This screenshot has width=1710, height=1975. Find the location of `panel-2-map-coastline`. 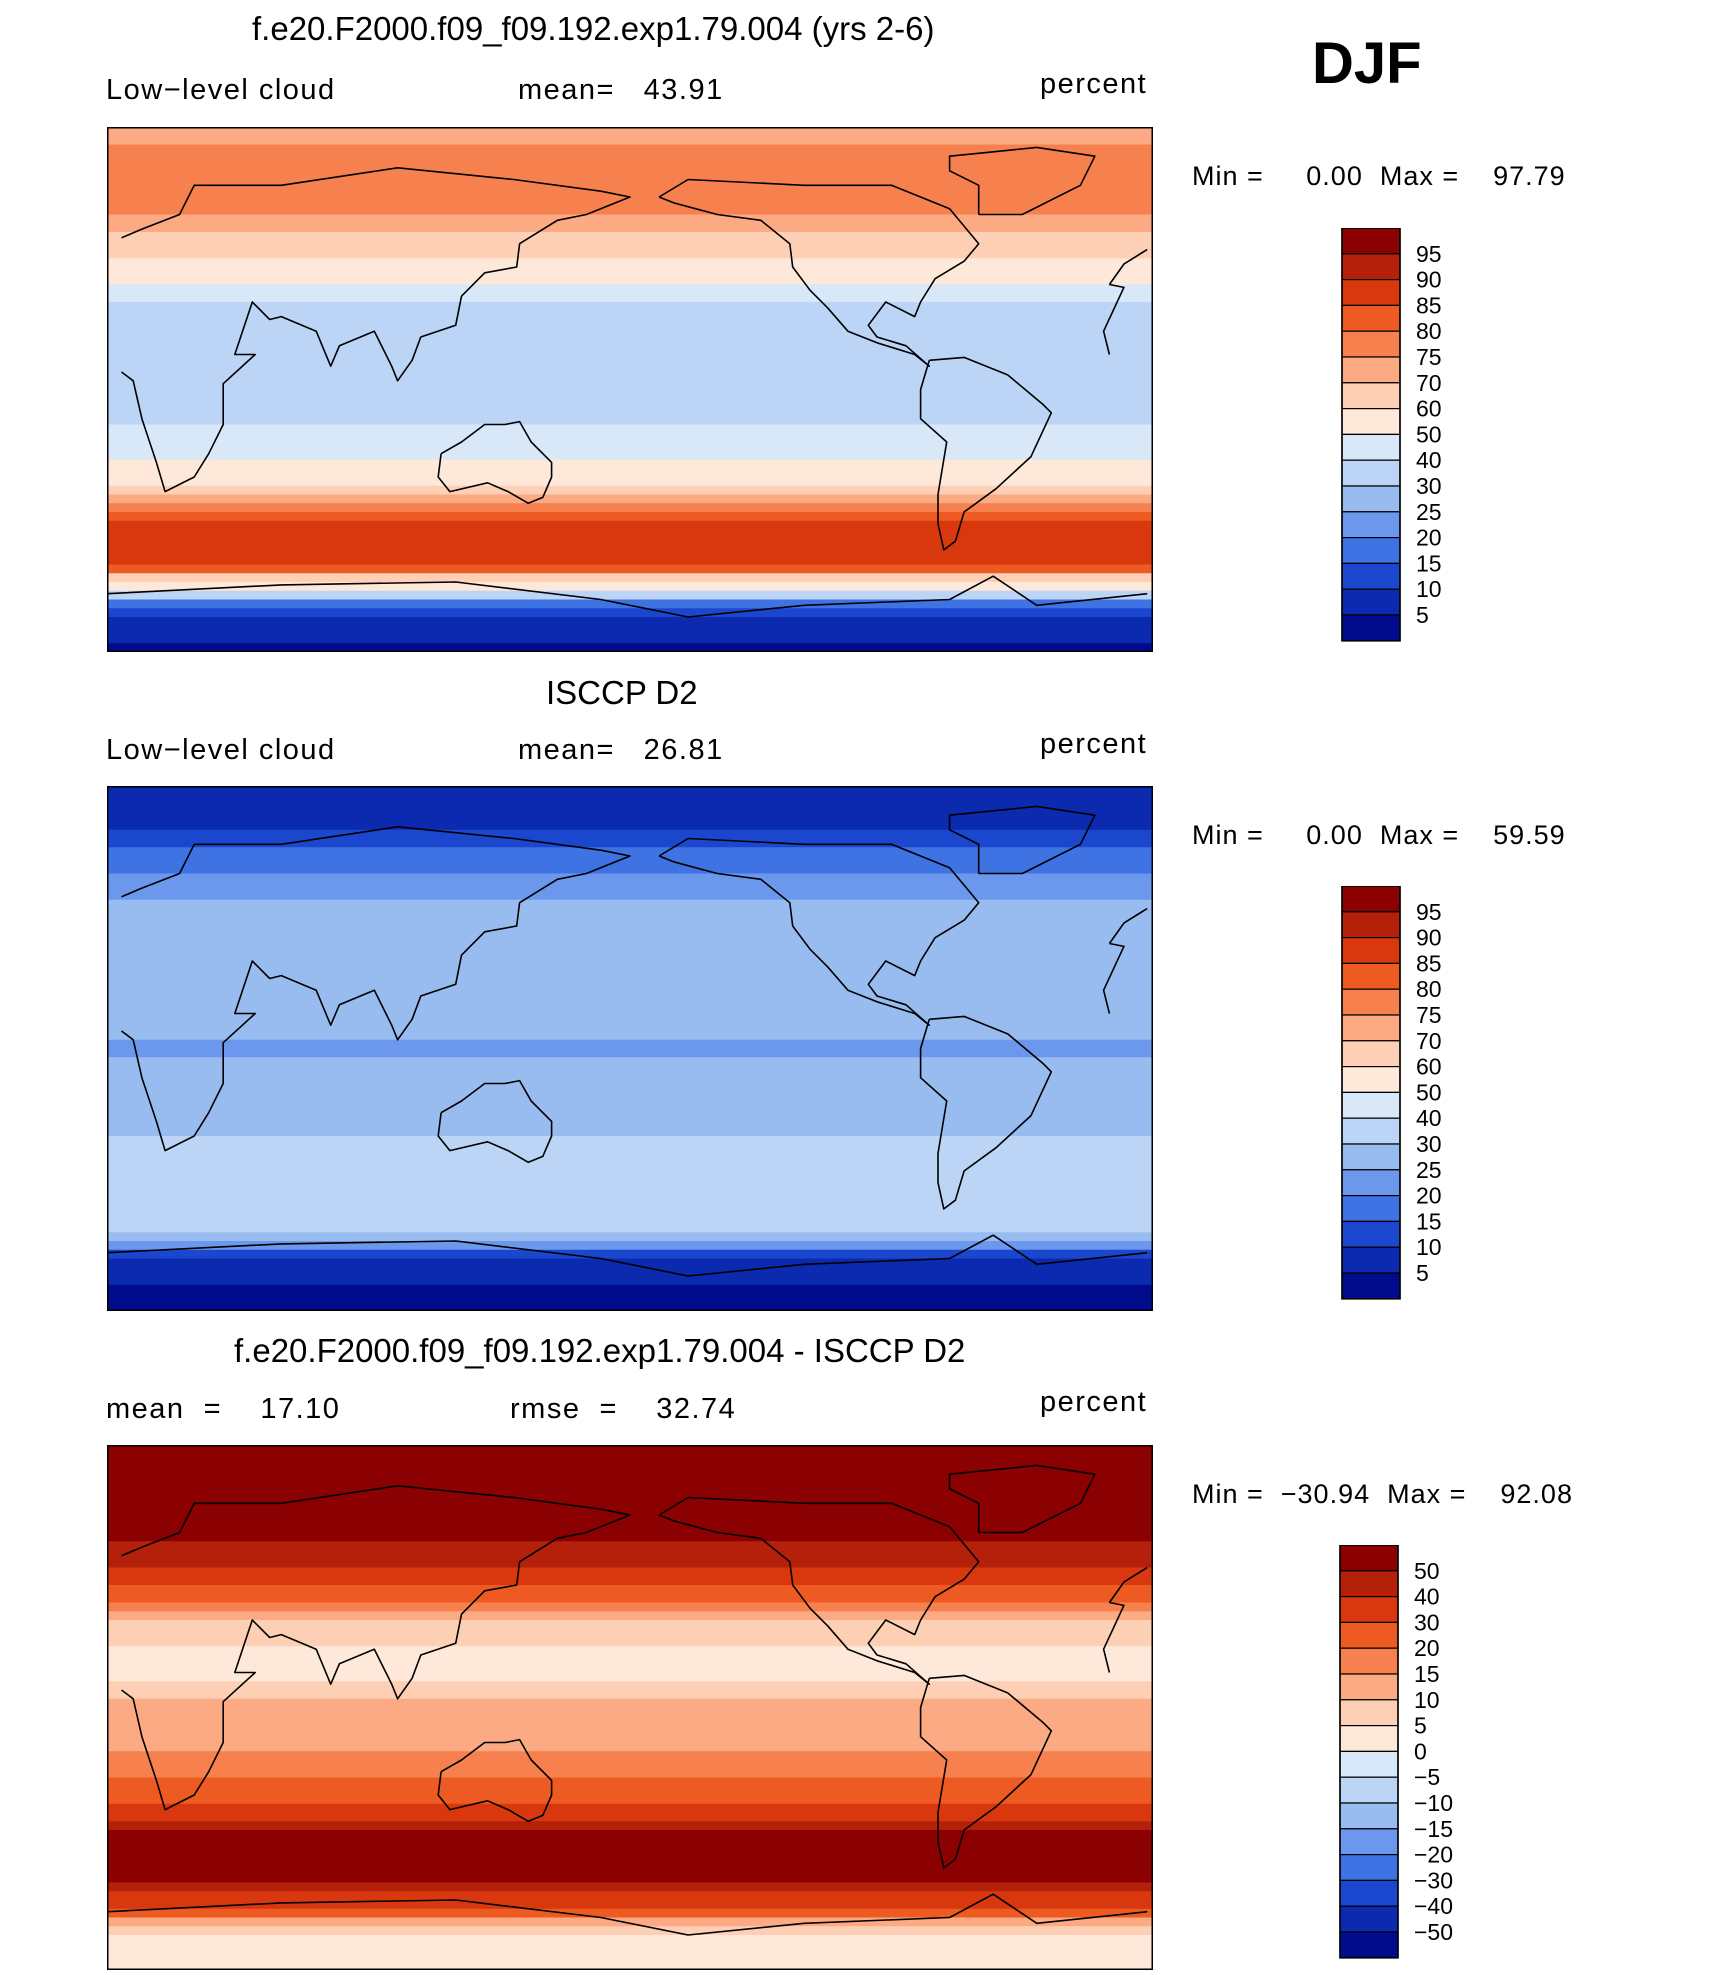

panel-2-map-coastline is located at coordinates (1128, 925).